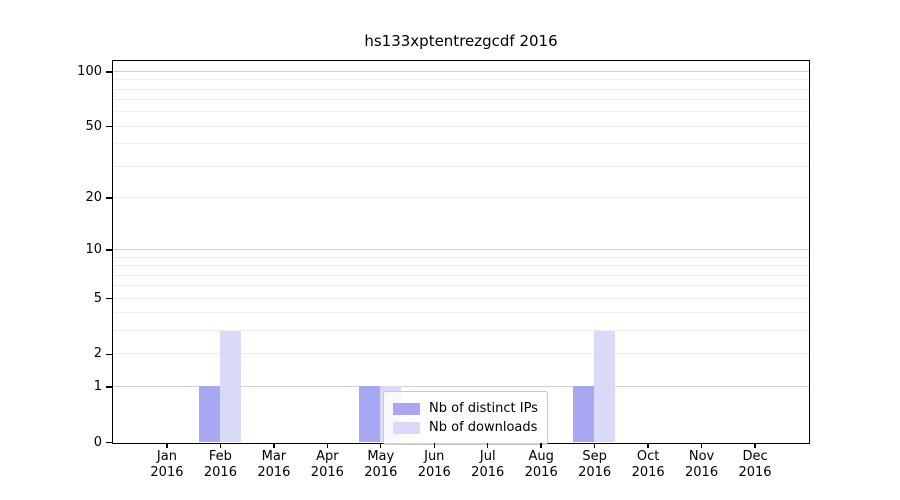  I want to click on y-tick-label: 5, so click(97, 298).